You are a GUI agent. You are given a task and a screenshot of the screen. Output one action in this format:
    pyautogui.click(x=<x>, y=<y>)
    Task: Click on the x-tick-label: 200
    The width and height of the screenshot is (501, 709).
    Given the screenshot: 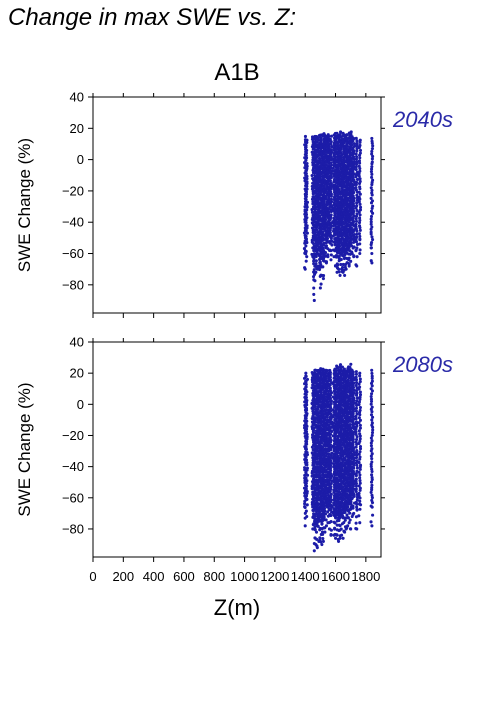 What is the action you would take?
    pyautogui.click(x=123, y=576)
    